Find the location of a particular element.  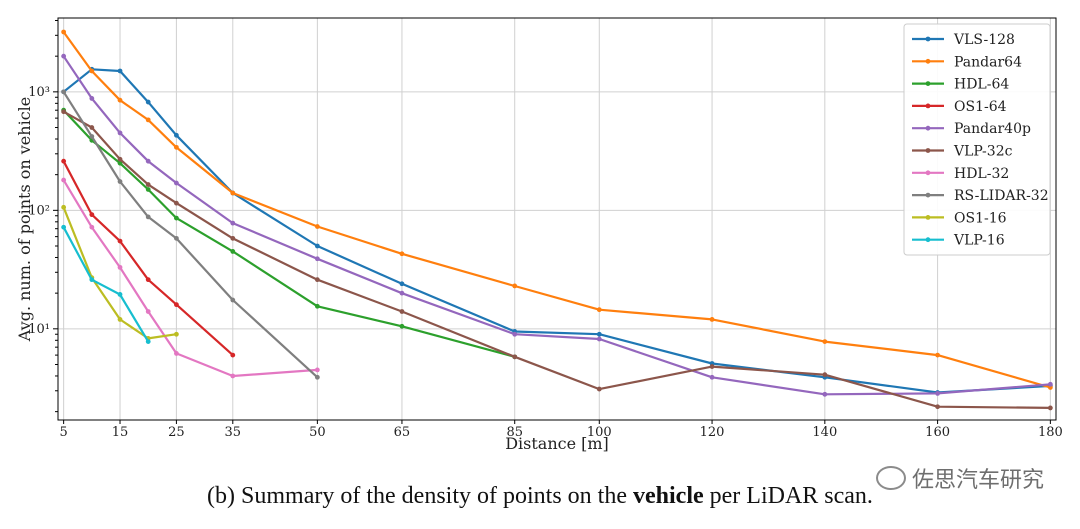

legend-label: Pandar64 is located at coordinates (988, 62).